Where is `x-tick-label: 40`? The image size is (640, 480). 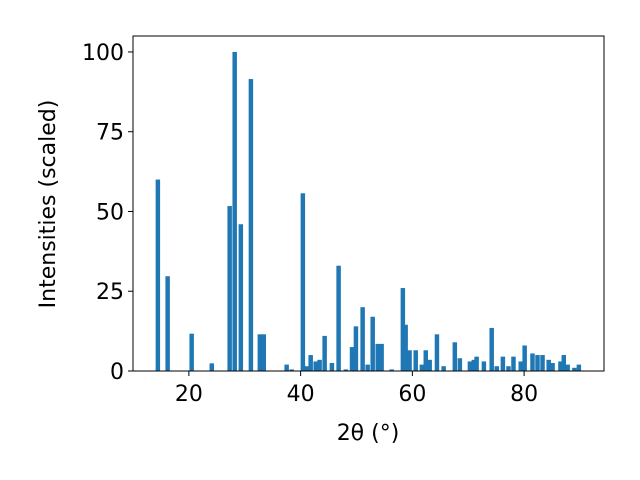
x-tick-label: 40 is located at coordinates (301, 394).